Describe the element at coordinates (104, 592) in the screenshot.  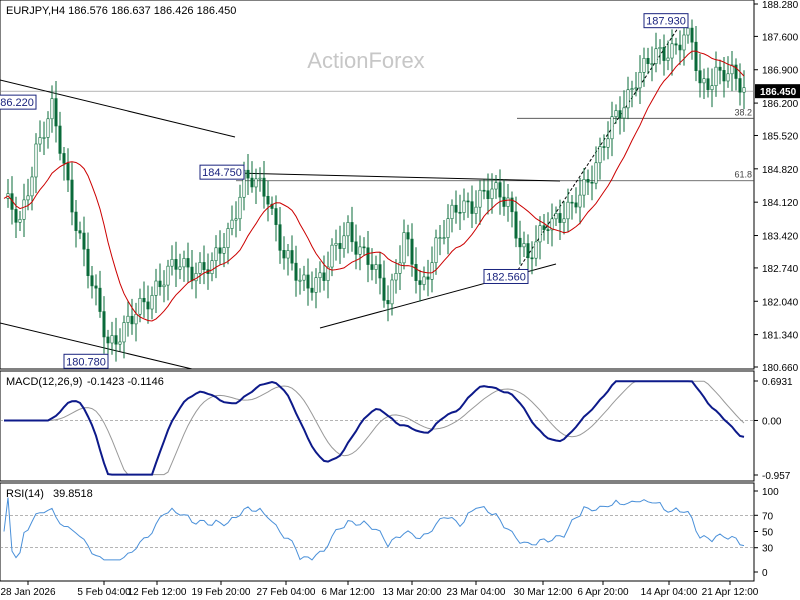
I see `x-tick-label: 5 Feb 04:00` at that location.